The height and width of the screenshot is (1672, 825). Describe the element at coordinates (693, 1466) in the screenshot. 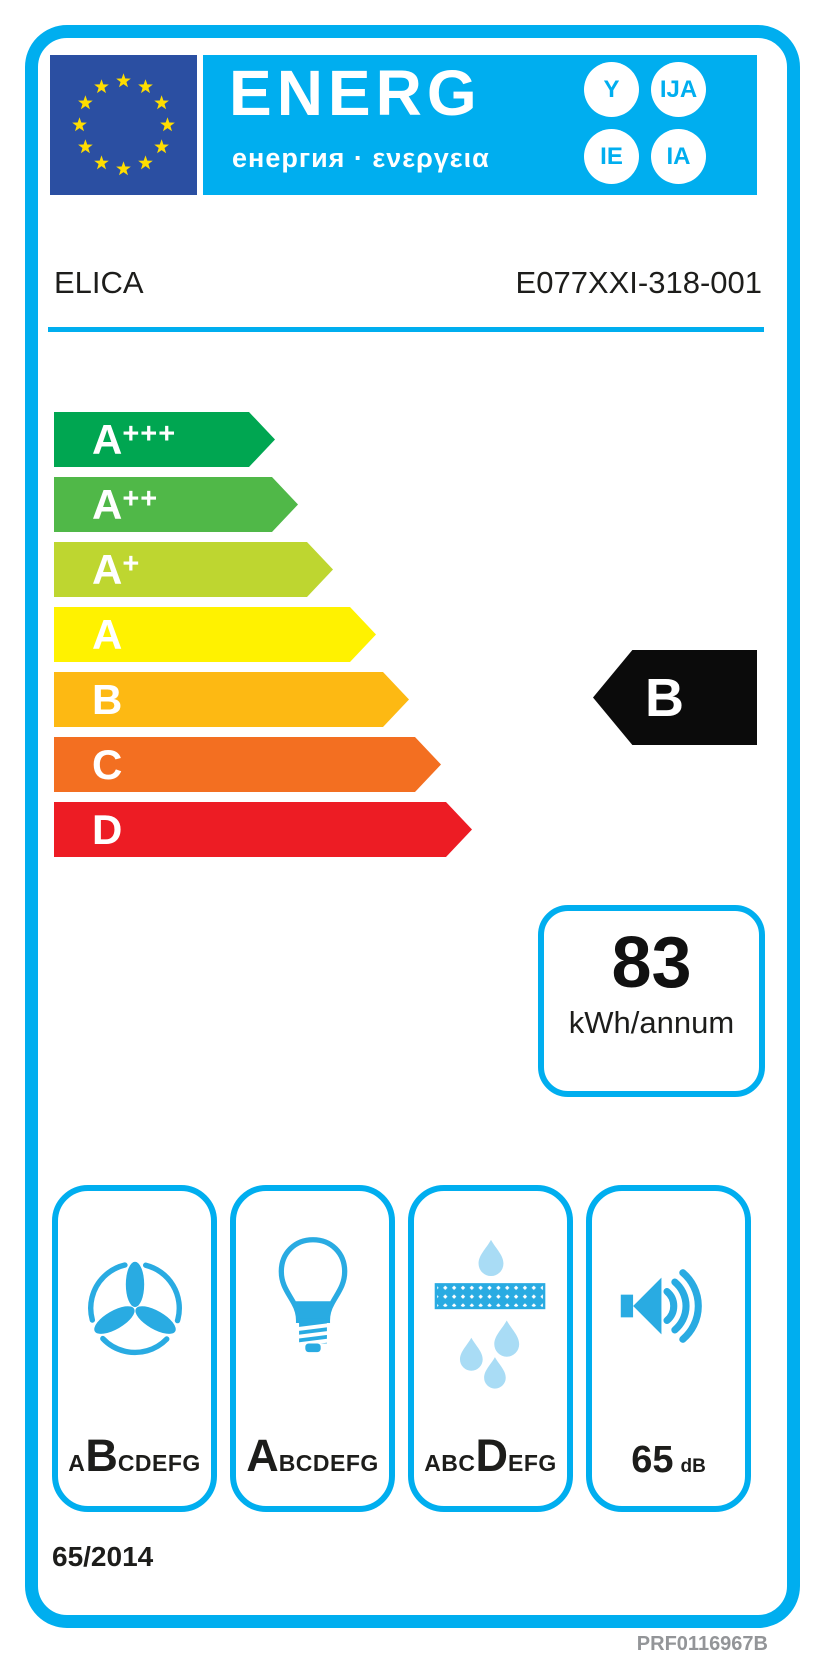

I see `noise-unit: dB` at that location.